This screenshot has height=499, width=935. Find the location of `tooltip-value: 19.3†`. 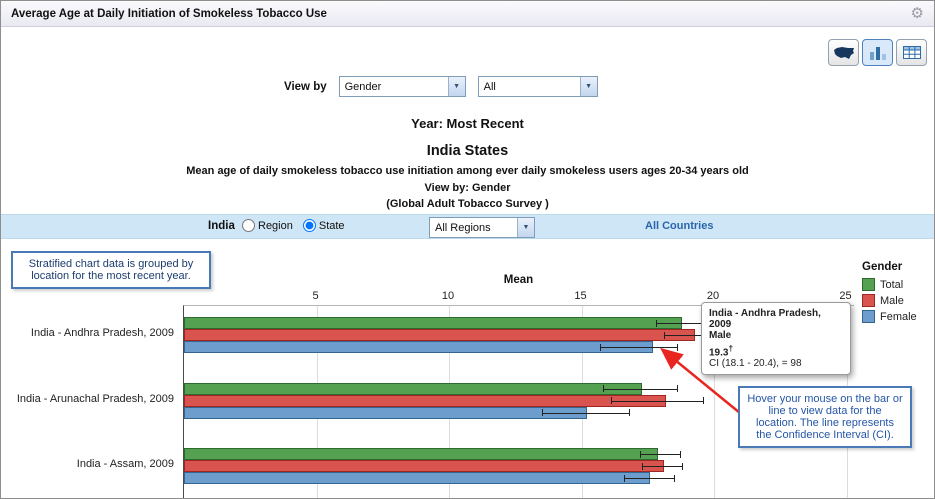

tooltip-value: 19.3† is located at coordinates (721, 351).